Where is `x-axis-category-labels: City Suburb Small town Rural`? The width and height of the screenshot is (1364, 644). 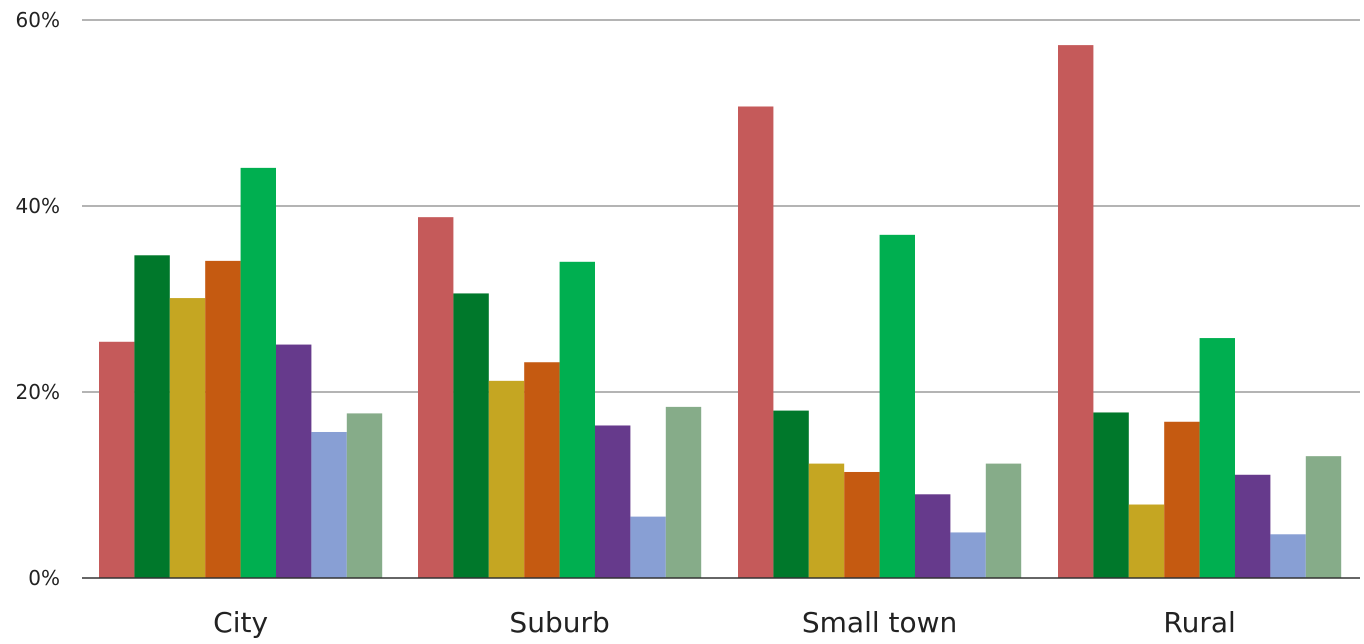 x-axis-category-labels: City Suburb Small town Rural is located at coordinates (724, 622).